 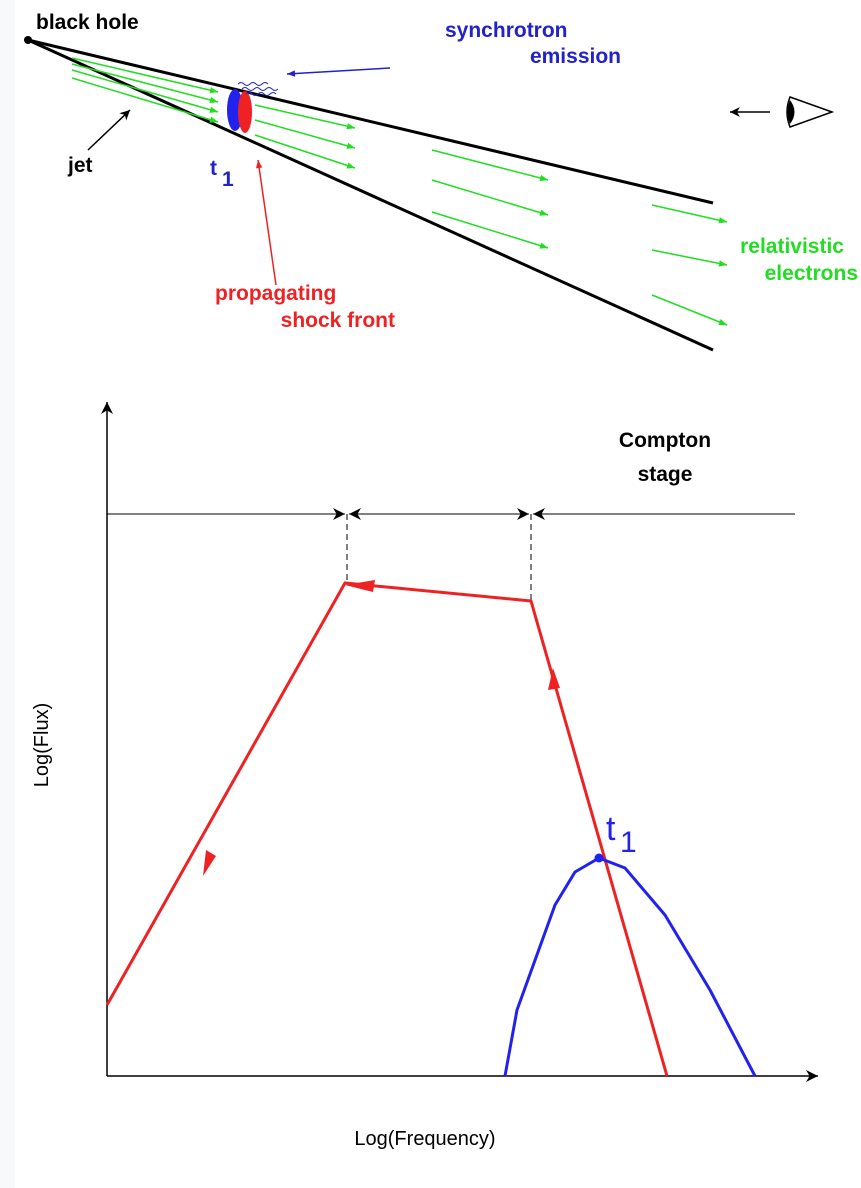 I want to click on t1-point, so click(x=599, y=858).